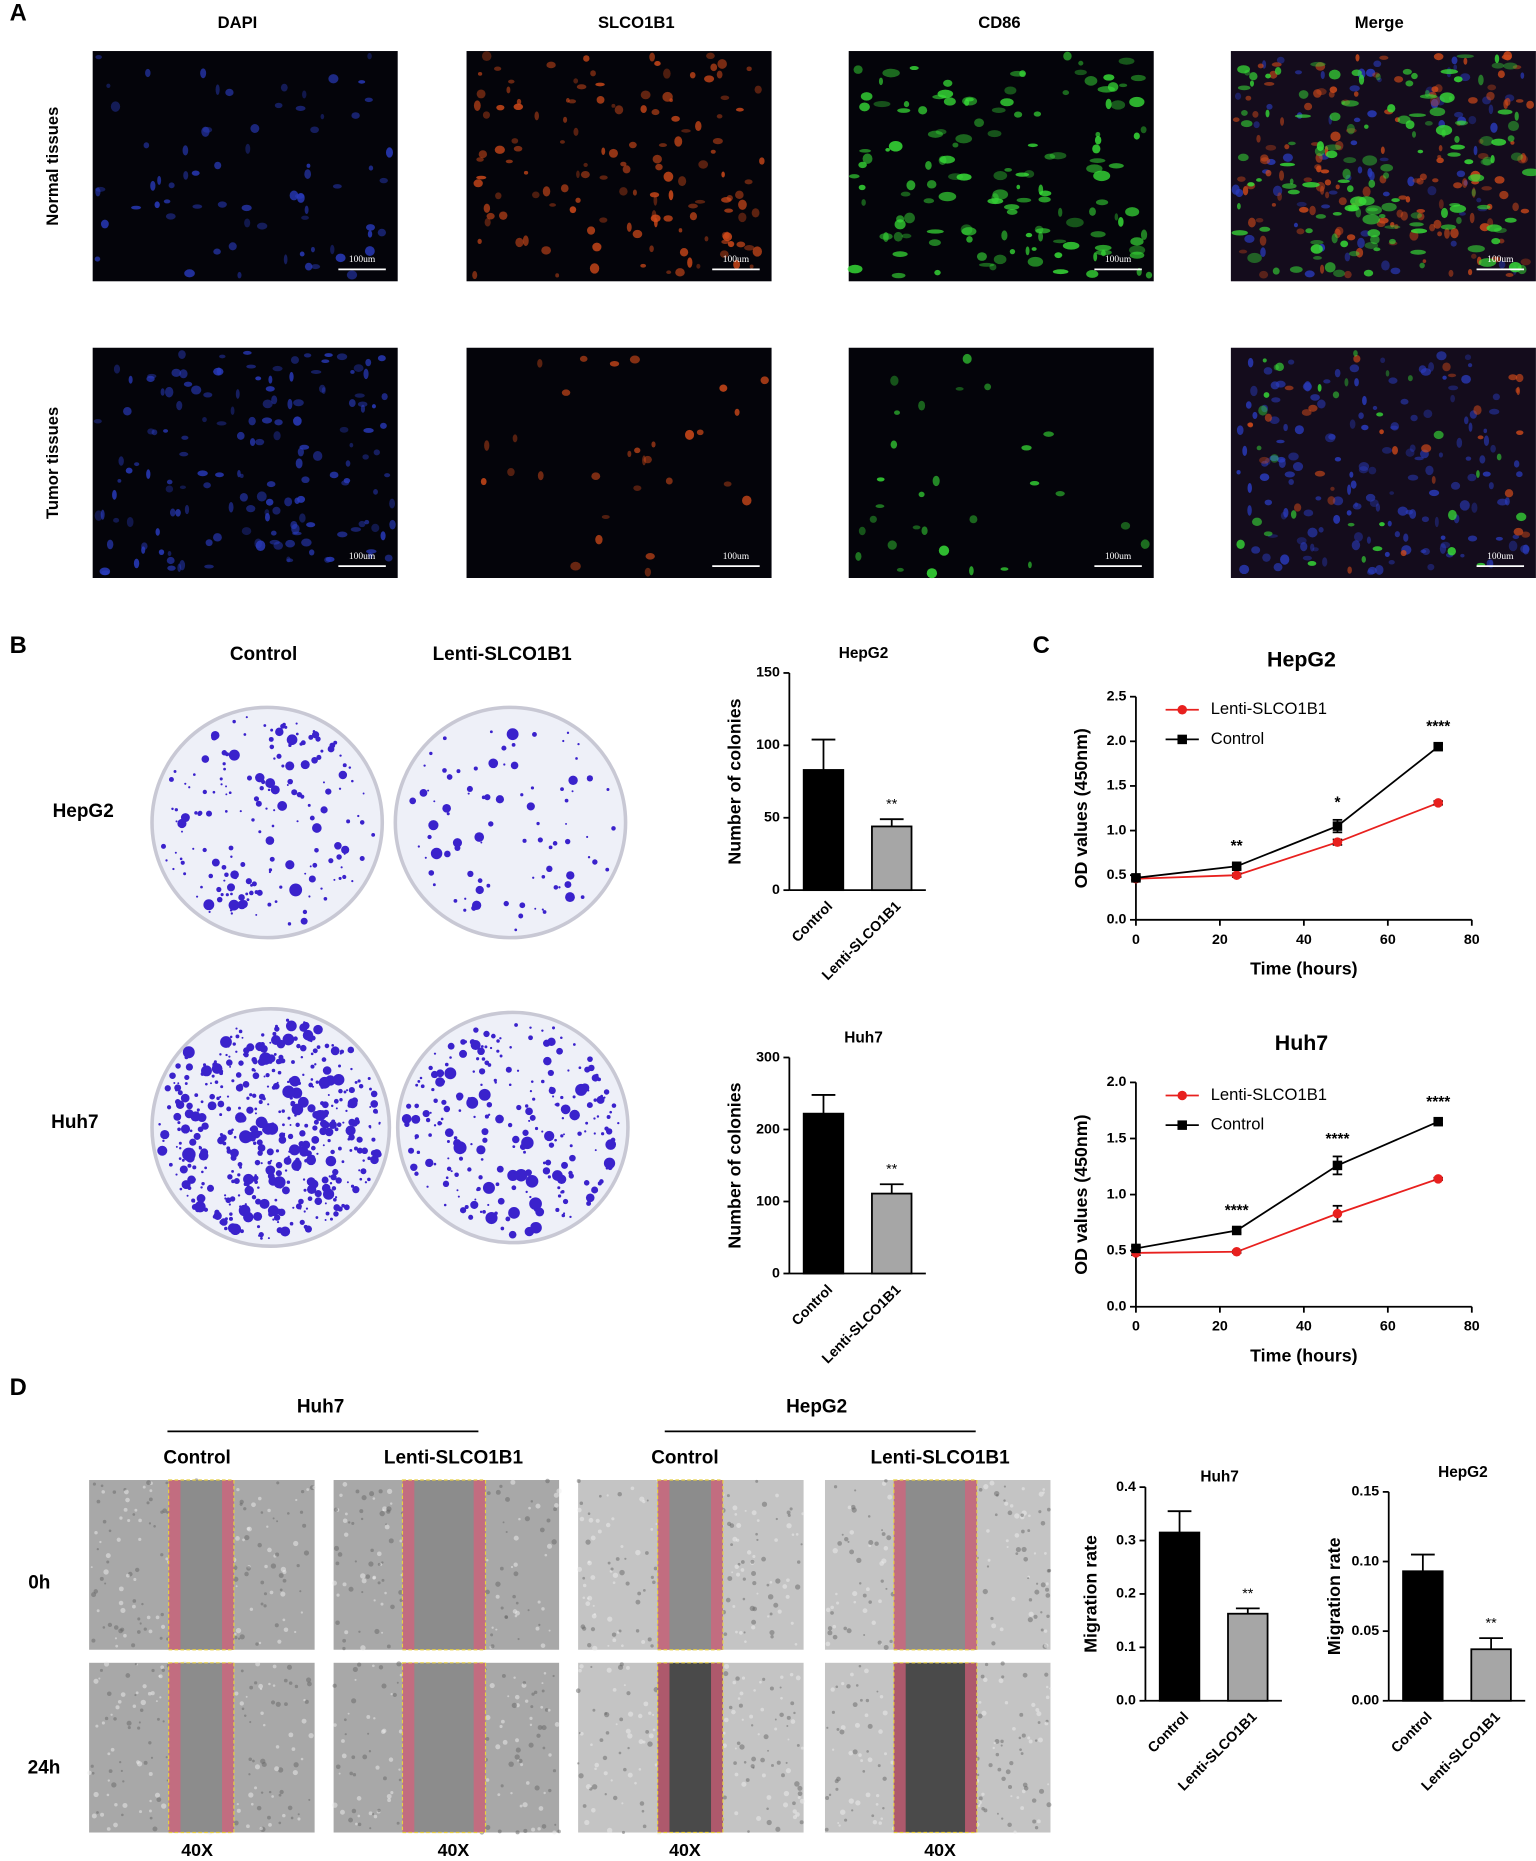 The width and height of the screenshot is (1536, 1861). Describe the element at coordinates (690, 1564) in the screenshot. I see `wound-image` at that location.